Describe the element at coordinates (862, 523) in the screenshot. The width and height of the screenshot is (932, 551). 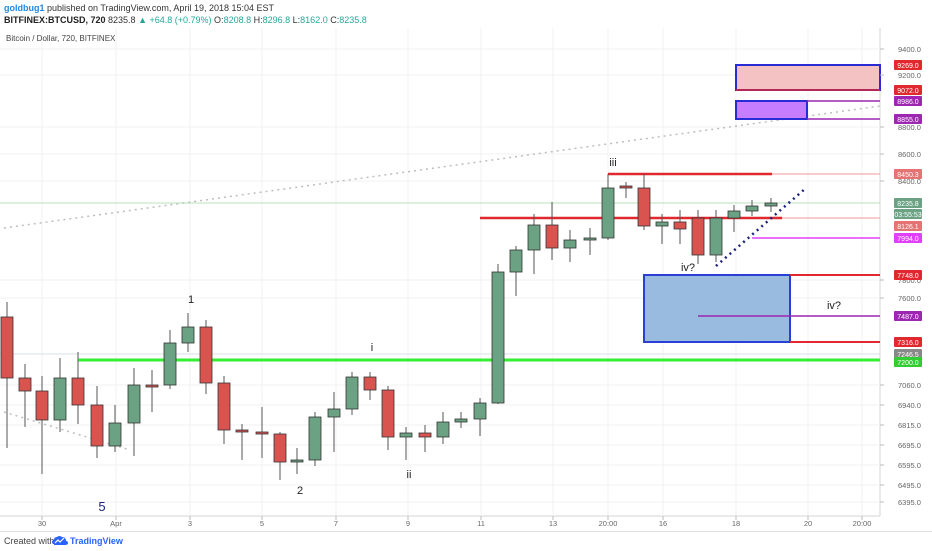
I see `time-tick-label: 20:00` at that location.